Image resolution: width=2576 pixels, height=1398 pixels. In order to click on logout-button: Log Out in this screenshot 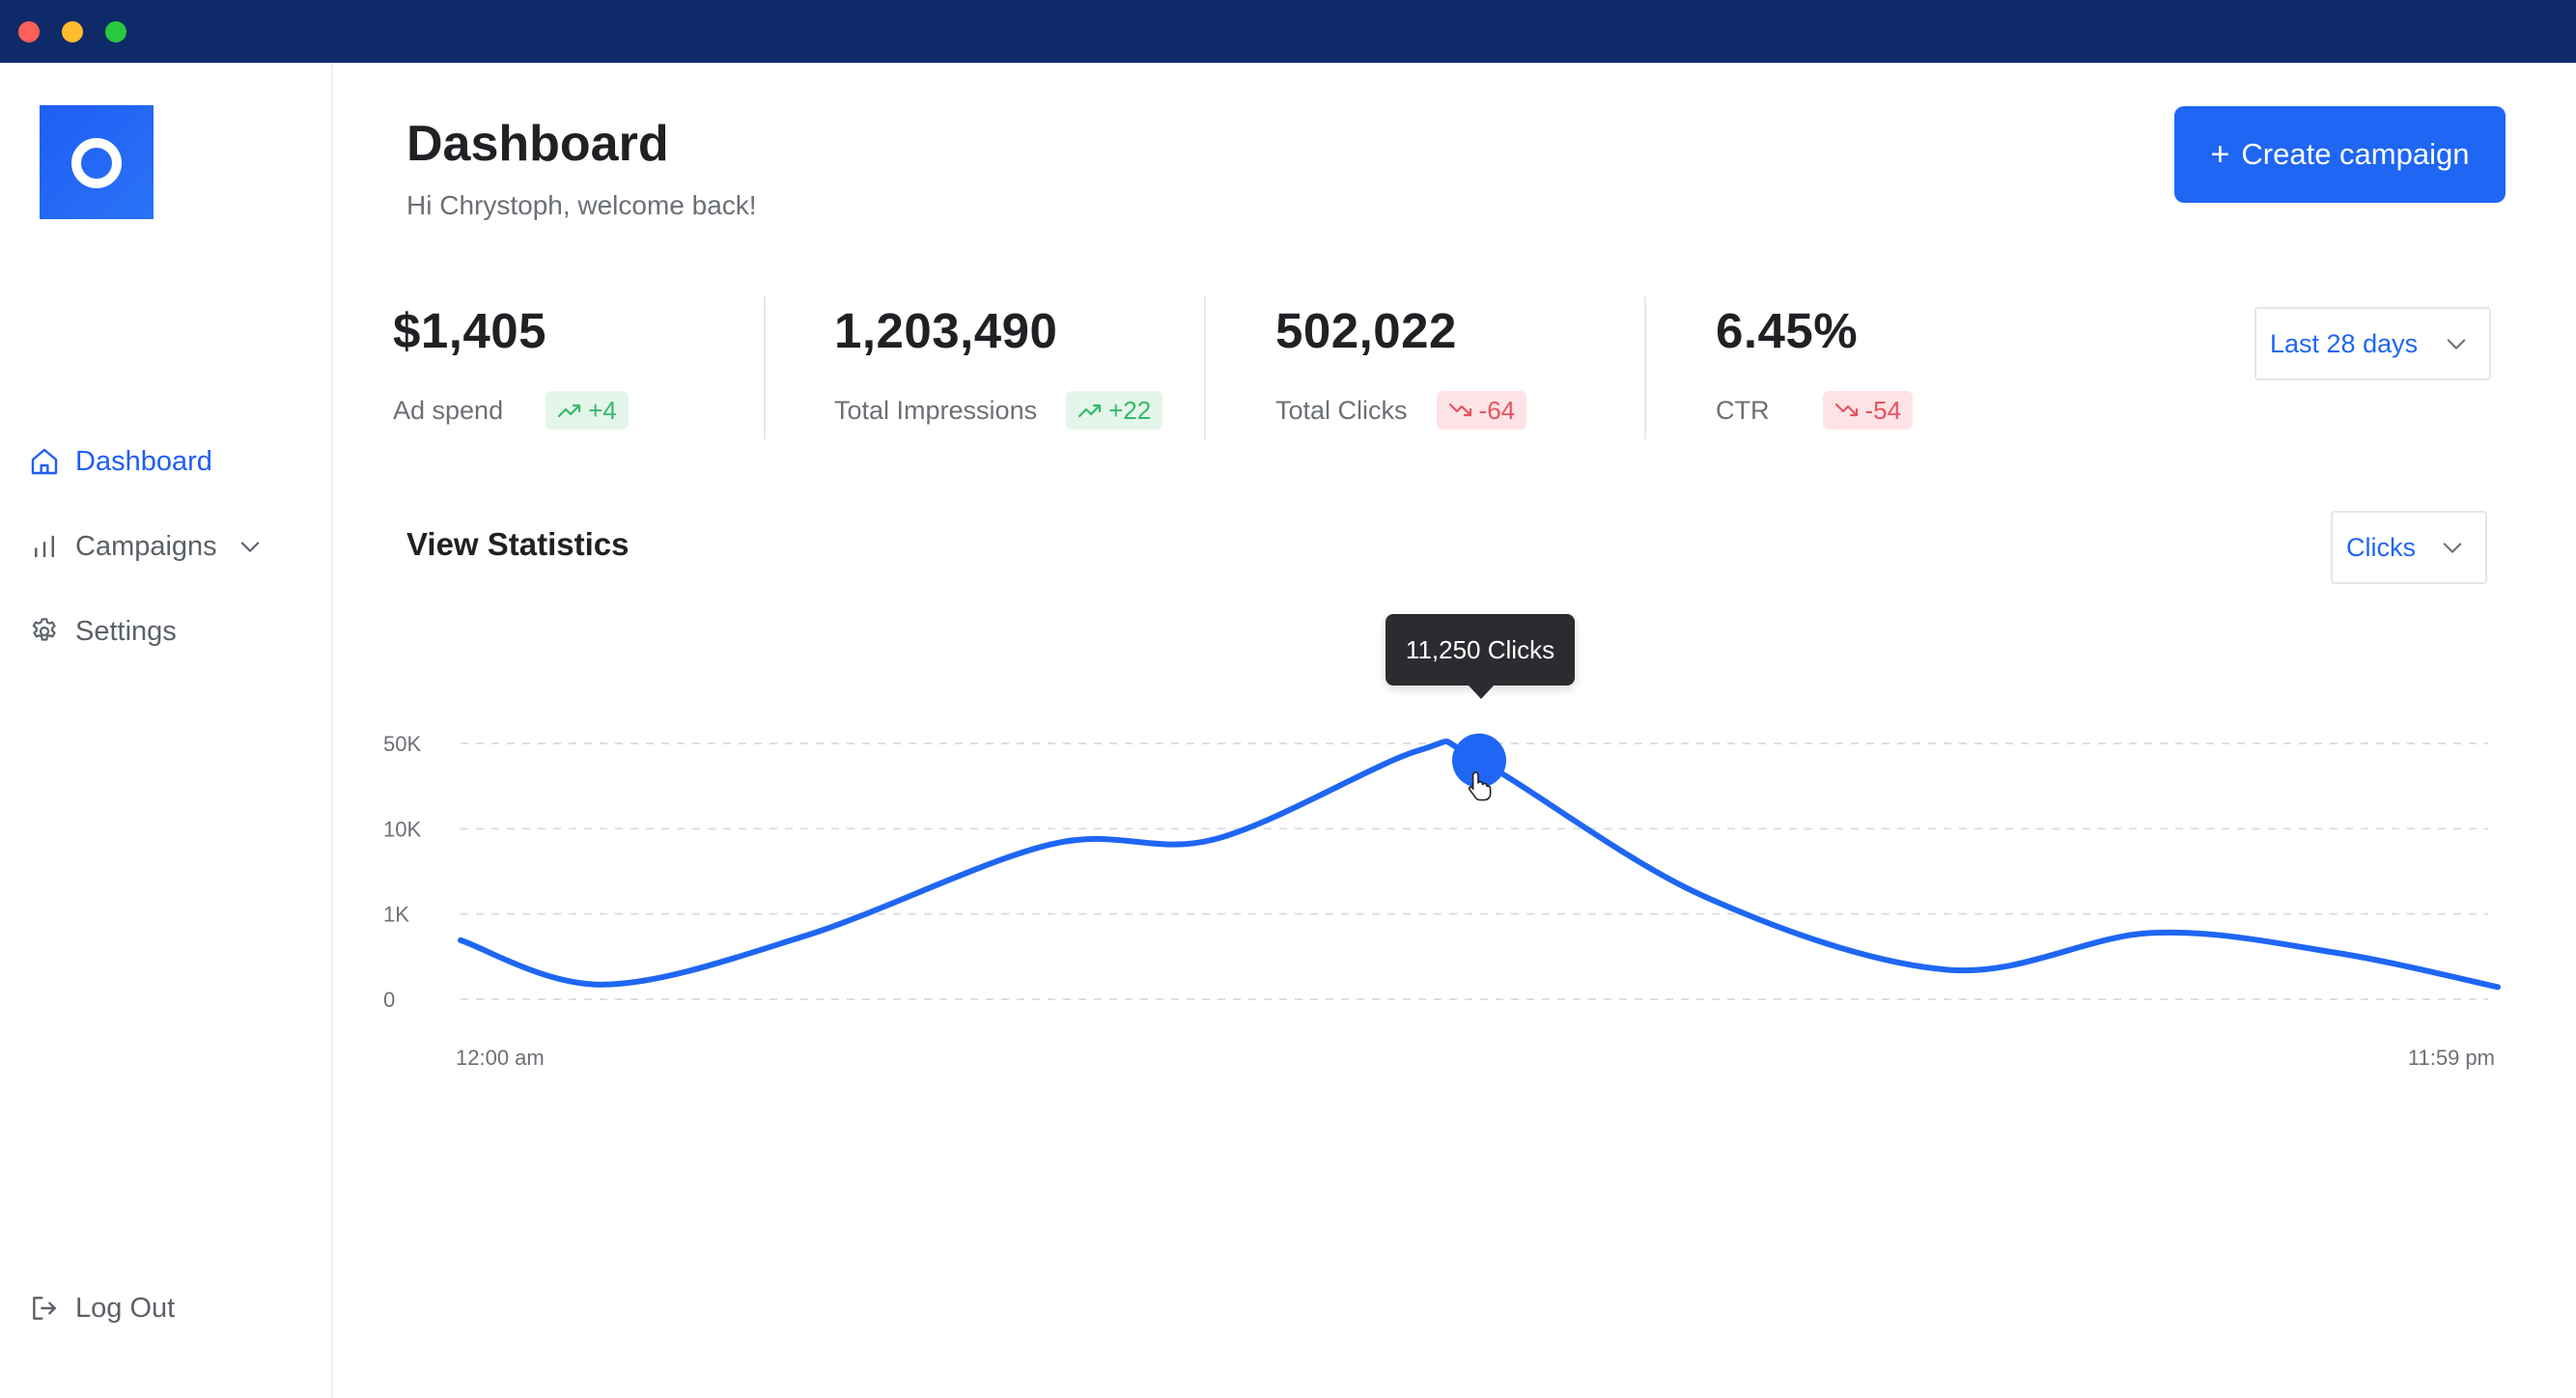, I will do `click(101, 1308)`.